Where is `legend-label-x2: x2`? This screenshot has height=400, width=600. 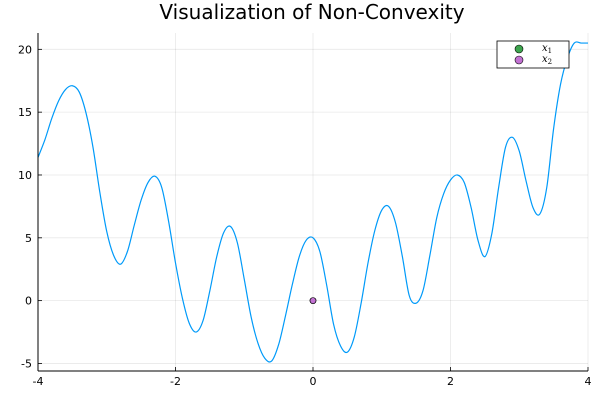
legend-label-x2: x2 is located at coordinates (547, 60).